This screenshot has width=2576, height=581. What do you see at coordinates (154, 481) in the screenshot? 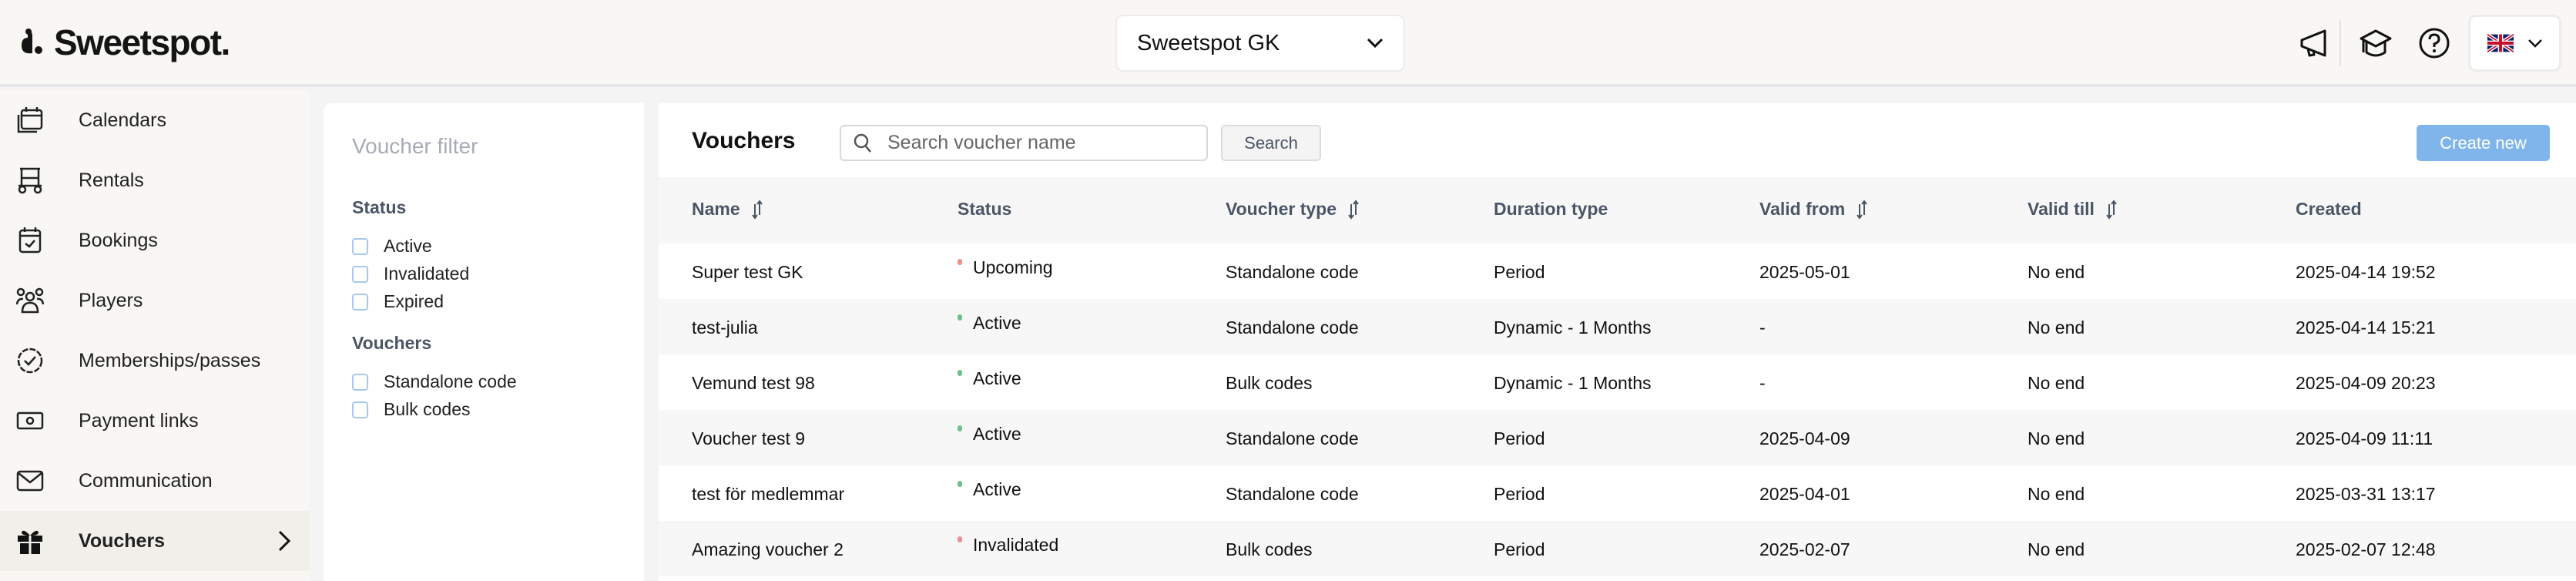
I see `sidebar-item-communication: Communication` at bounding box center [154, 481].